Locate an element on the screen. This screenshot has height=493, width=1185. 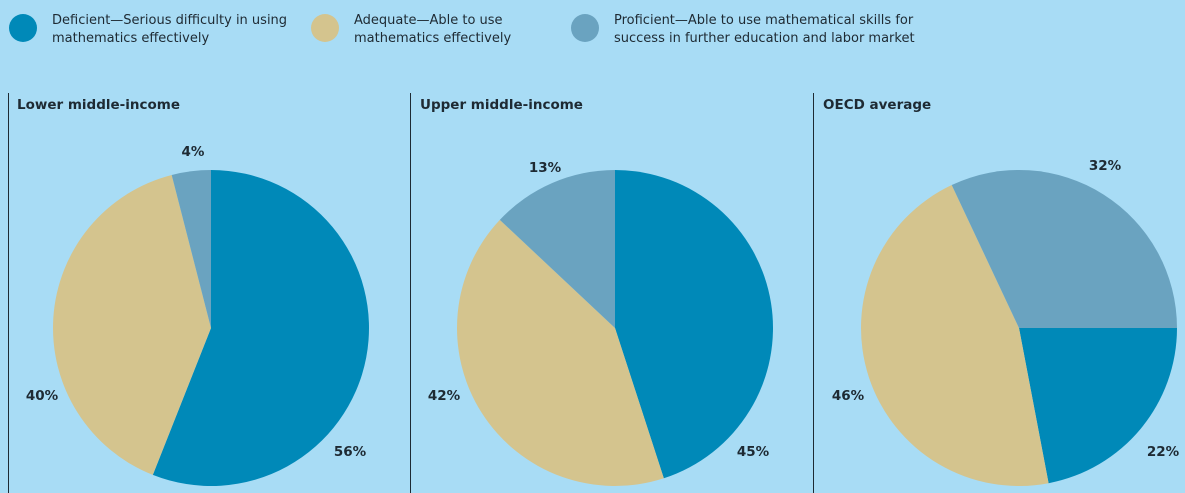
data-label: 40% is located at coordinates (42, 396).